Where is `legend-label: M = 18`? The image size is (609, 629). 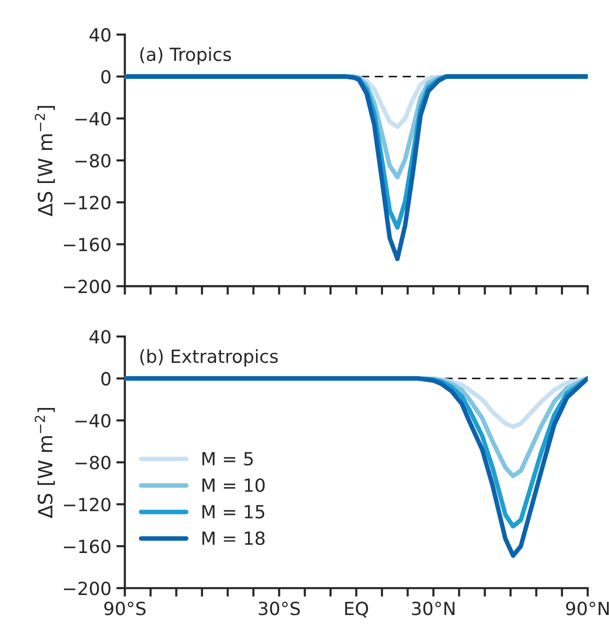 legend-label: M = 18 is located at coordinates (233, 538).